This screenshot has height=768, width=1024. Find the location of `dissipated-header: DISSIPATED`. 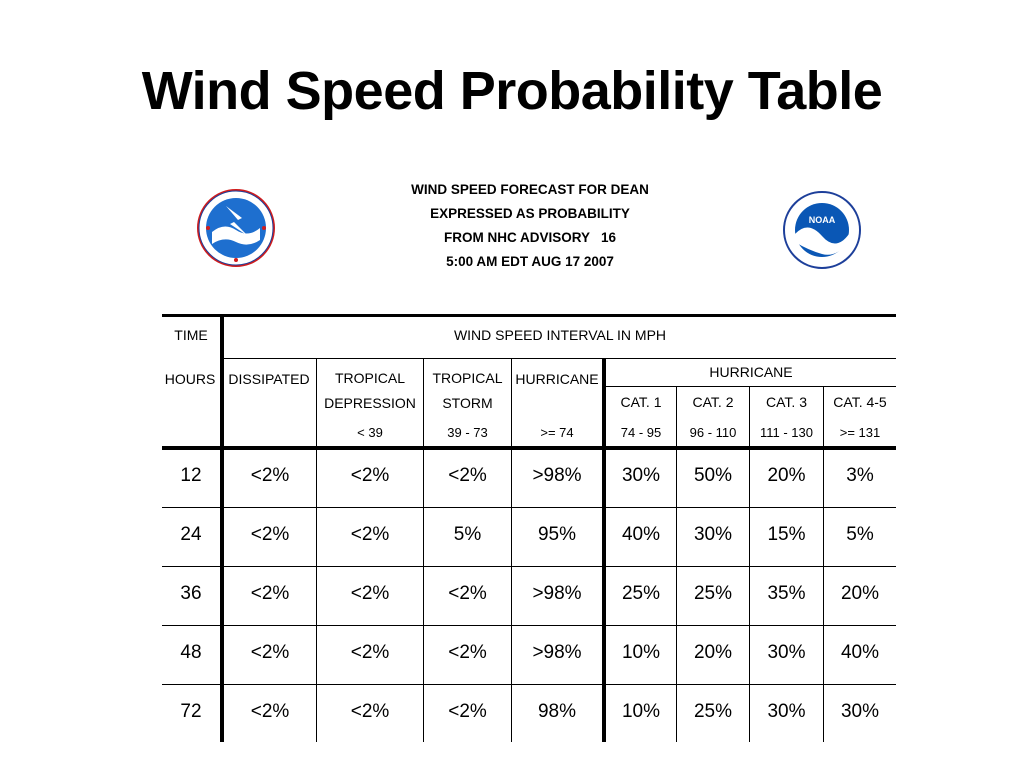

dissipated-header: DISSIPATED is located at coordinates (269, 379).